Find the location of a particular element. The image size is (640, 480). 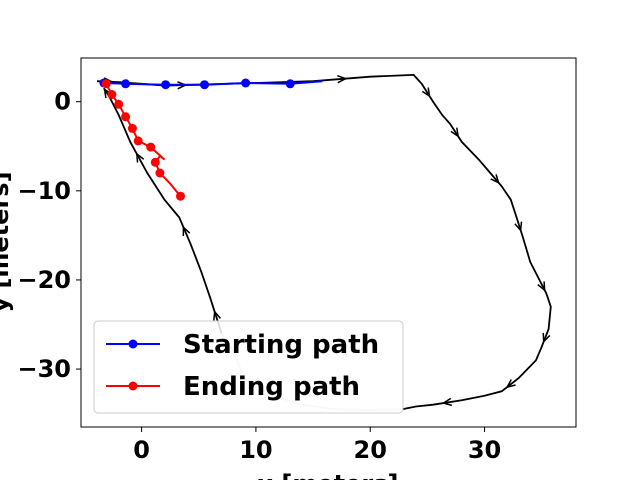

y-tick-label: 0 is located at coordinates (62, 102).